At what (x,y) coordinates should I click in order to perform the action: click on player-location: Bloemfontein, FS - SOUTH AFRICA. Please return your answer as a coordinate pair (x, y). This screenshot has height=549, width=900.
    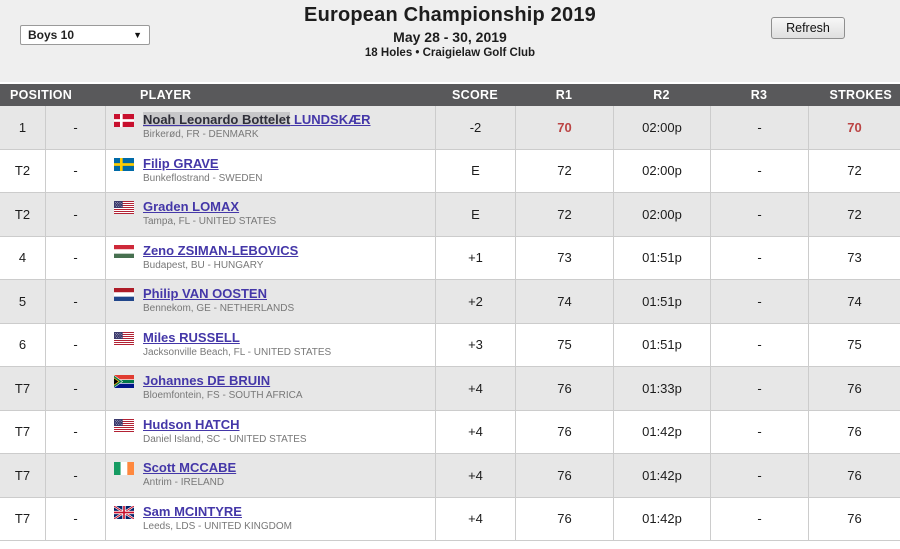
    Looking at the image, I should click on (223, 395).